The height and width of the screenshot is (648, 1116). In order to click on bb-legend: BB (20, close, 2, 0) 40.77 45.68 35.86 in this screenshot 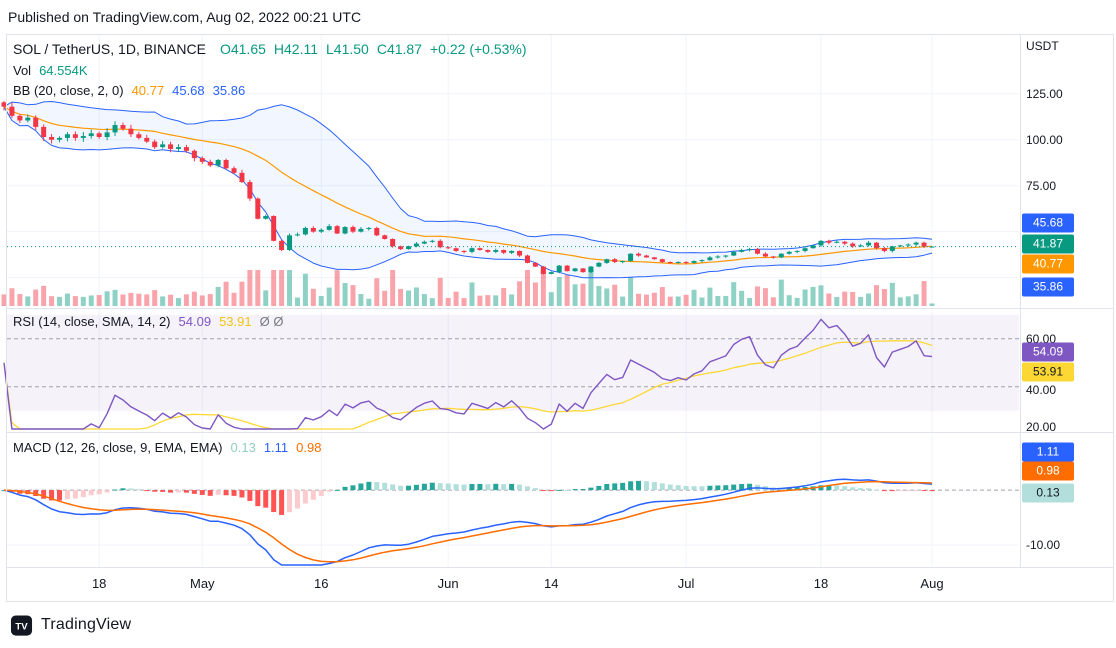, I will do `click(129, 90)`.